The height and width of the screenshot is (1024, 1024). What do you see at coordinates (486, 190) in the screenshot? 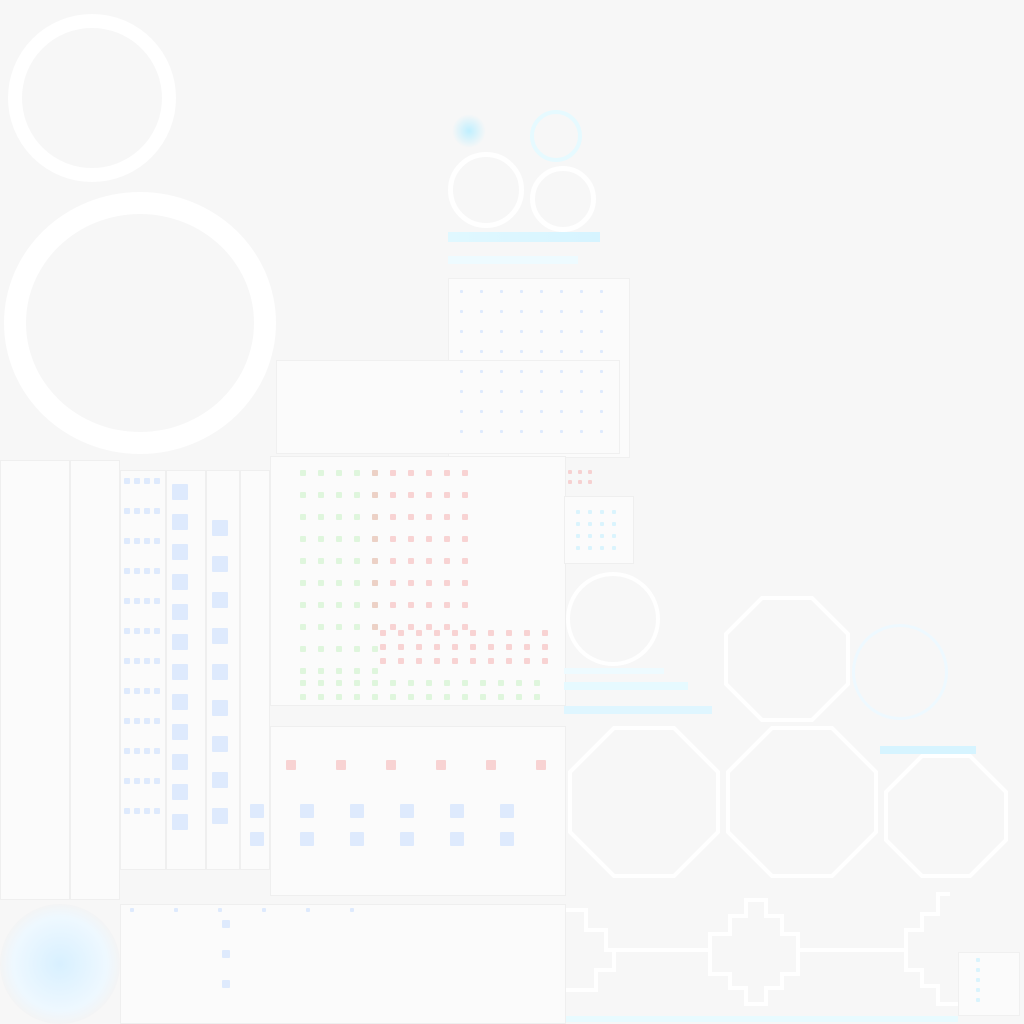
I see `ring-mid-a` at bounding box center [486, 190].